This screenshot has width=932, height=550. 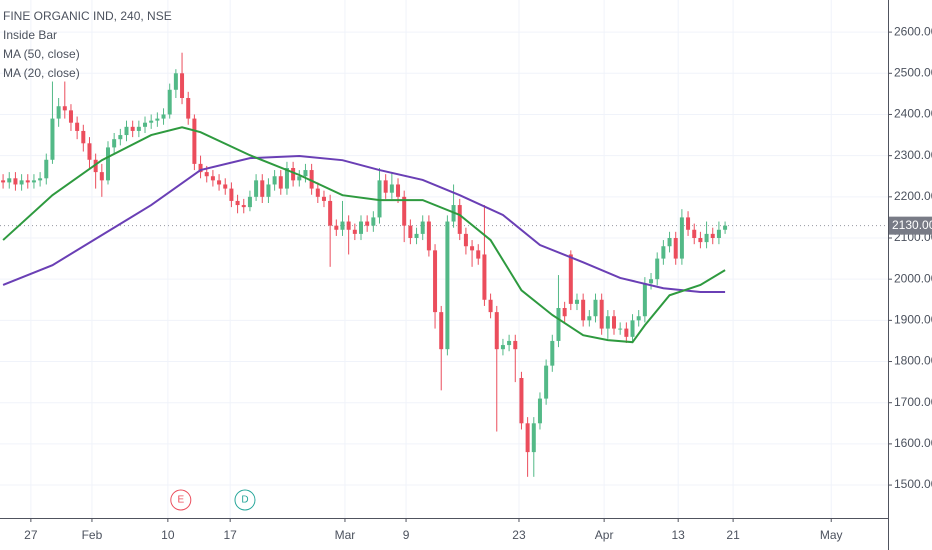 What do you see at coordinates (92, 535) in the screenshot?
I see `x-tick-label: Feb` at bounding box center [92, 535].